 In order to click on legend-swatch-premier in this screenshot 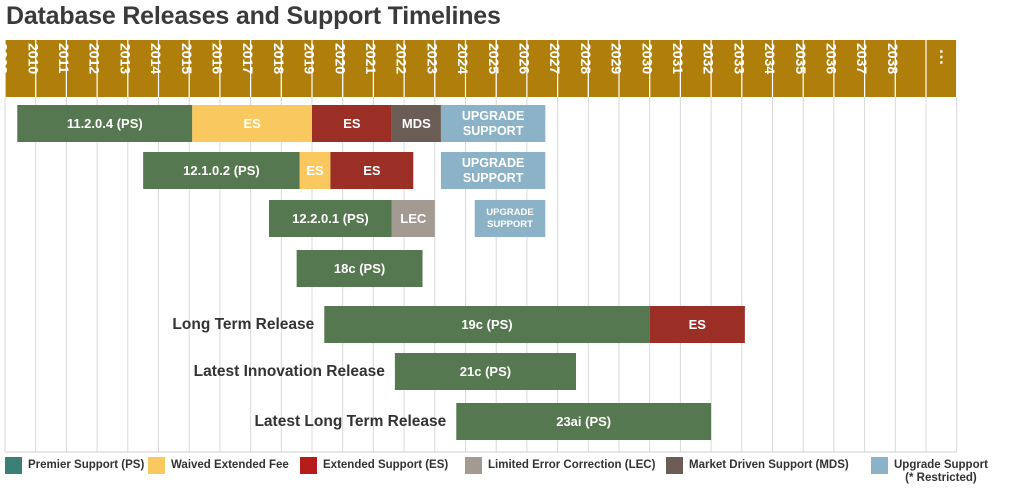, I will do `click(13, 465)`.